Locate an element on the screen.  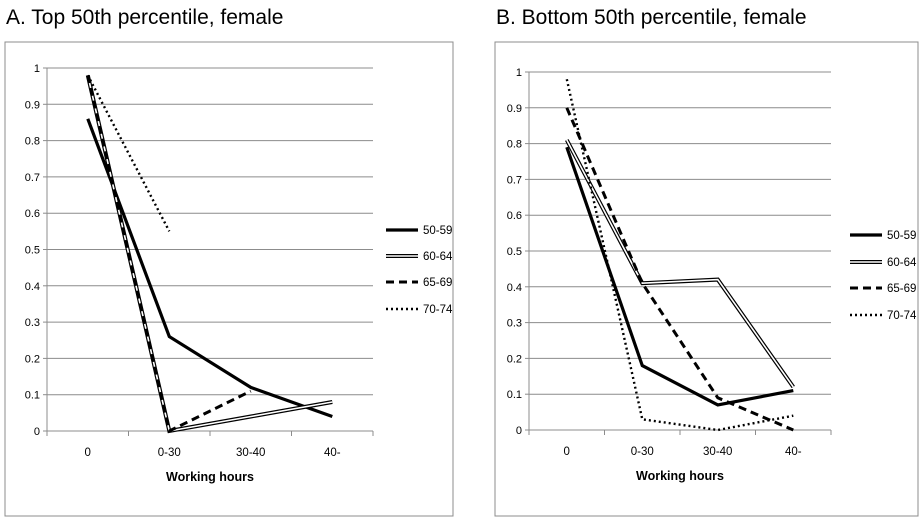
chart-b-title: B. Bottom 50th percentile, female is located at coordinates (651, 17).